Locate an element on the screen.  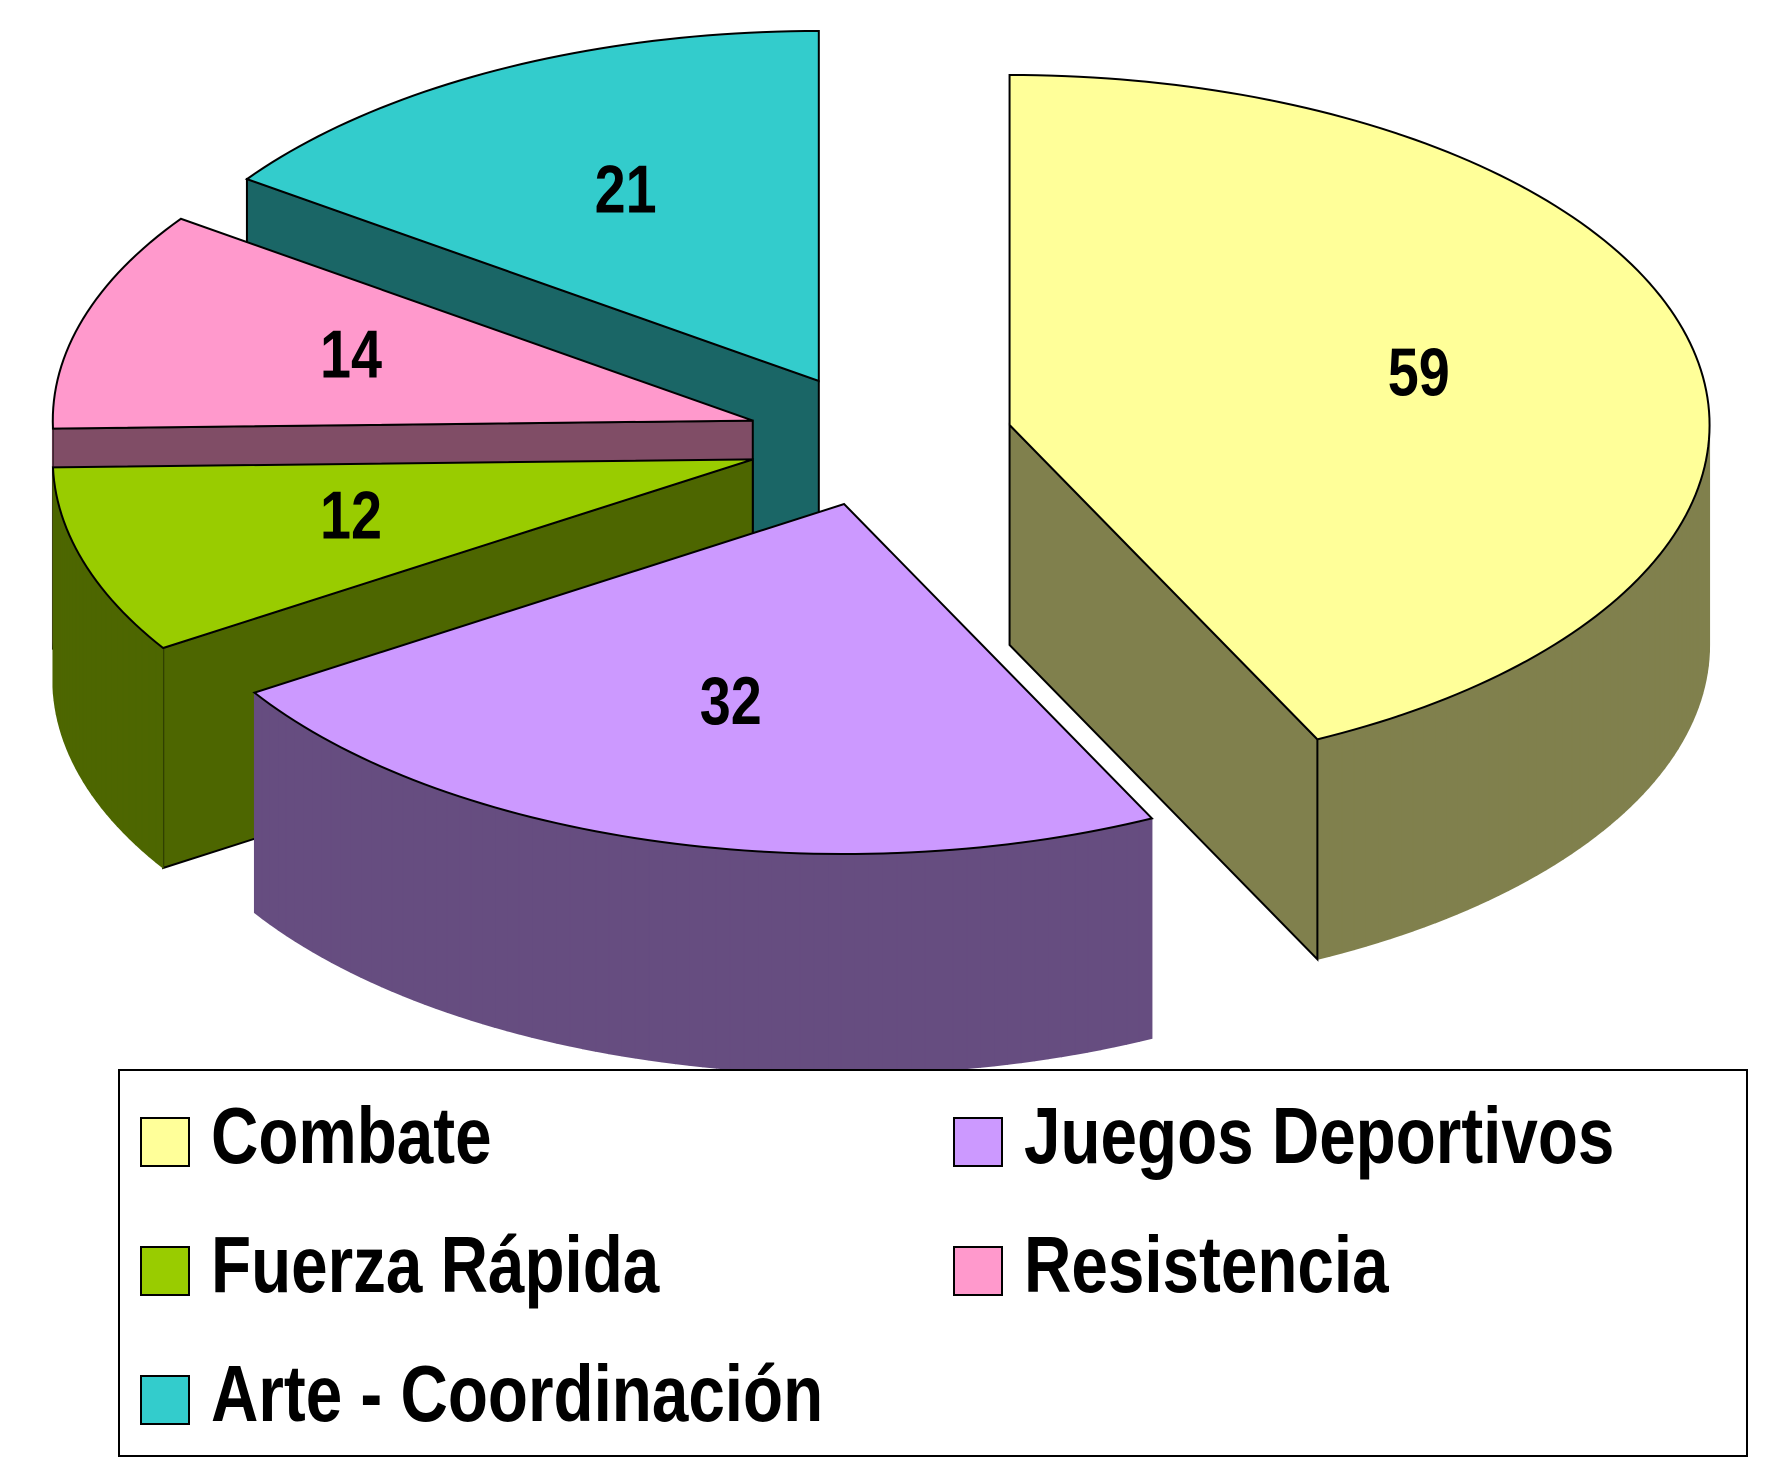
data-label-group: 14 is located at coordinates (351, 354).